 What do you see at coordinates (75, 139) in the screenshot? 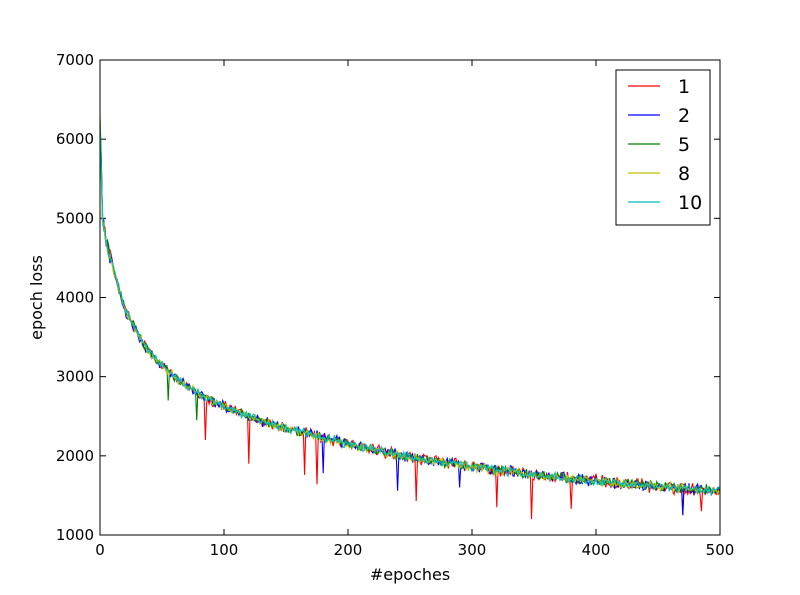
I see `y-tick-label: 6000` at bounding box center [75, 139].